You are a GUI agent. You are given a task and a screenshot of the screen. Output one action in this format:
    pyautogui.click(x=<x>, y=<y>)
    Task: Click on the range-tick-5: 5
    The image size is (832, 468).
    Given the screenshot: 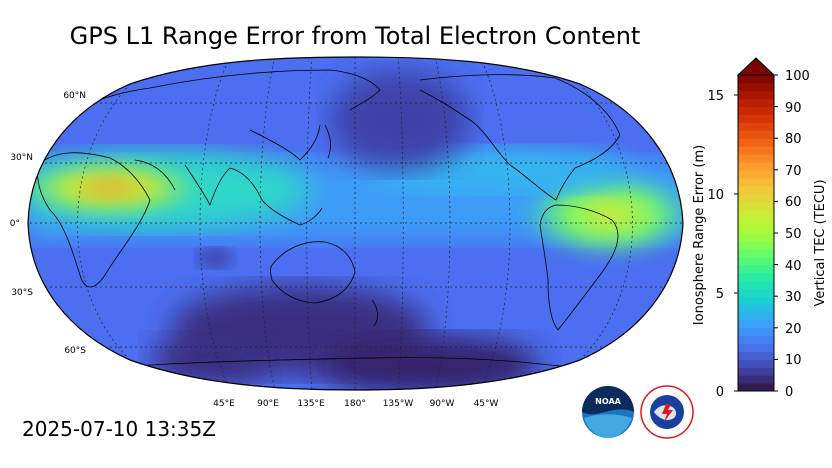 What is the action you would take?
    pyautogui.click(x=720, y=294)
    